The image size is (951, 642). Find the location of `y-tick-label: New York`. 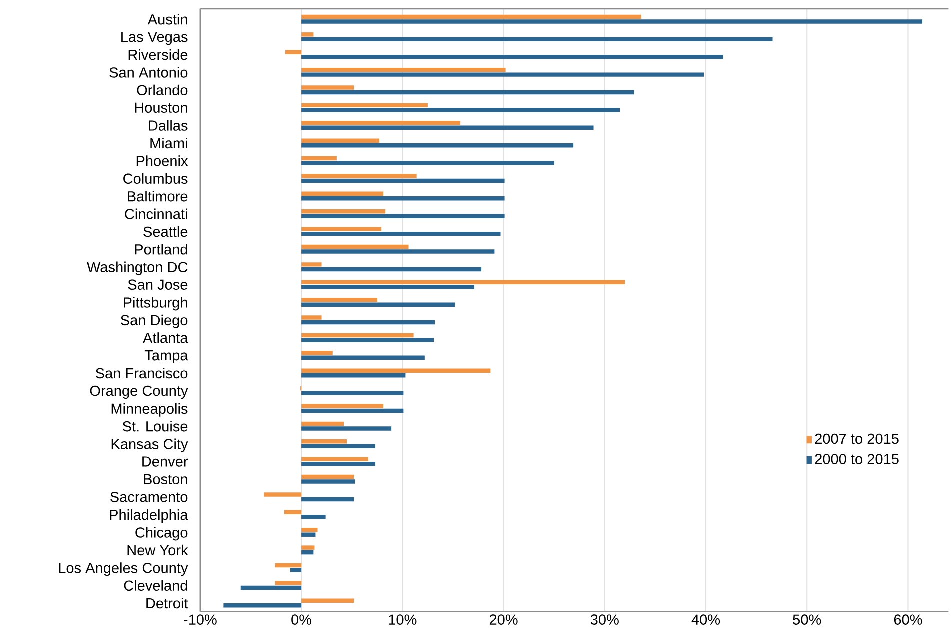

y-tick-label: New York is located at coordinates (158, 550).